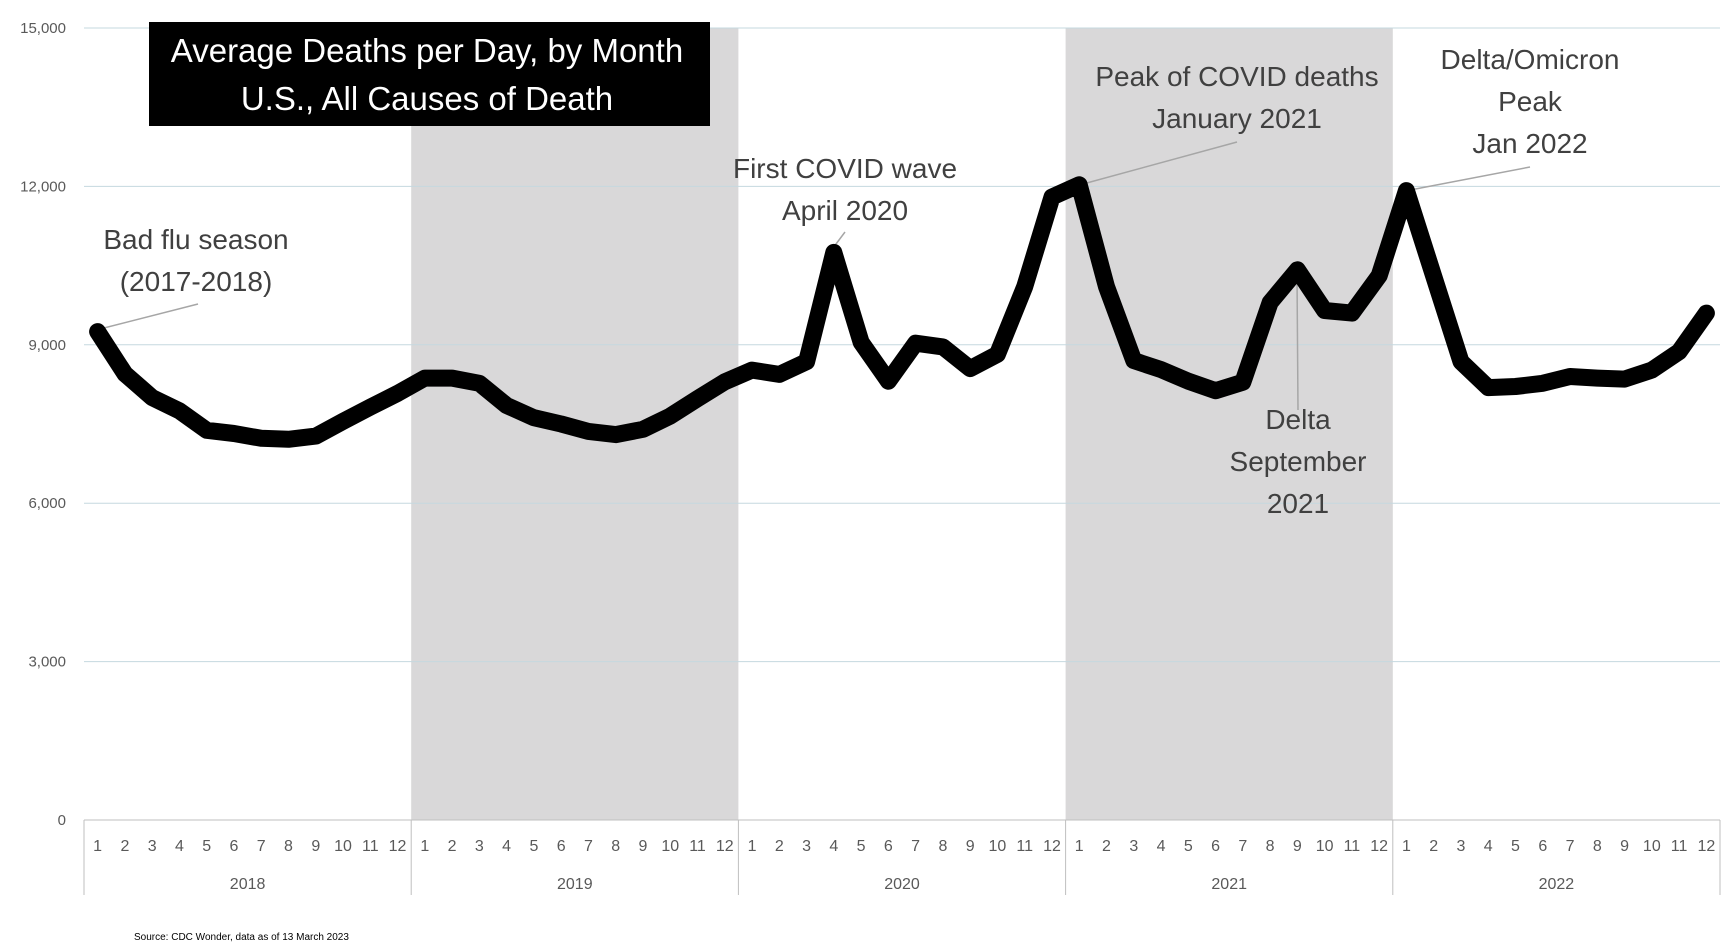 The height and width of the screenshot is (944, 1725). I want to click on year-label-2022: 2022, so click(1557, 884).